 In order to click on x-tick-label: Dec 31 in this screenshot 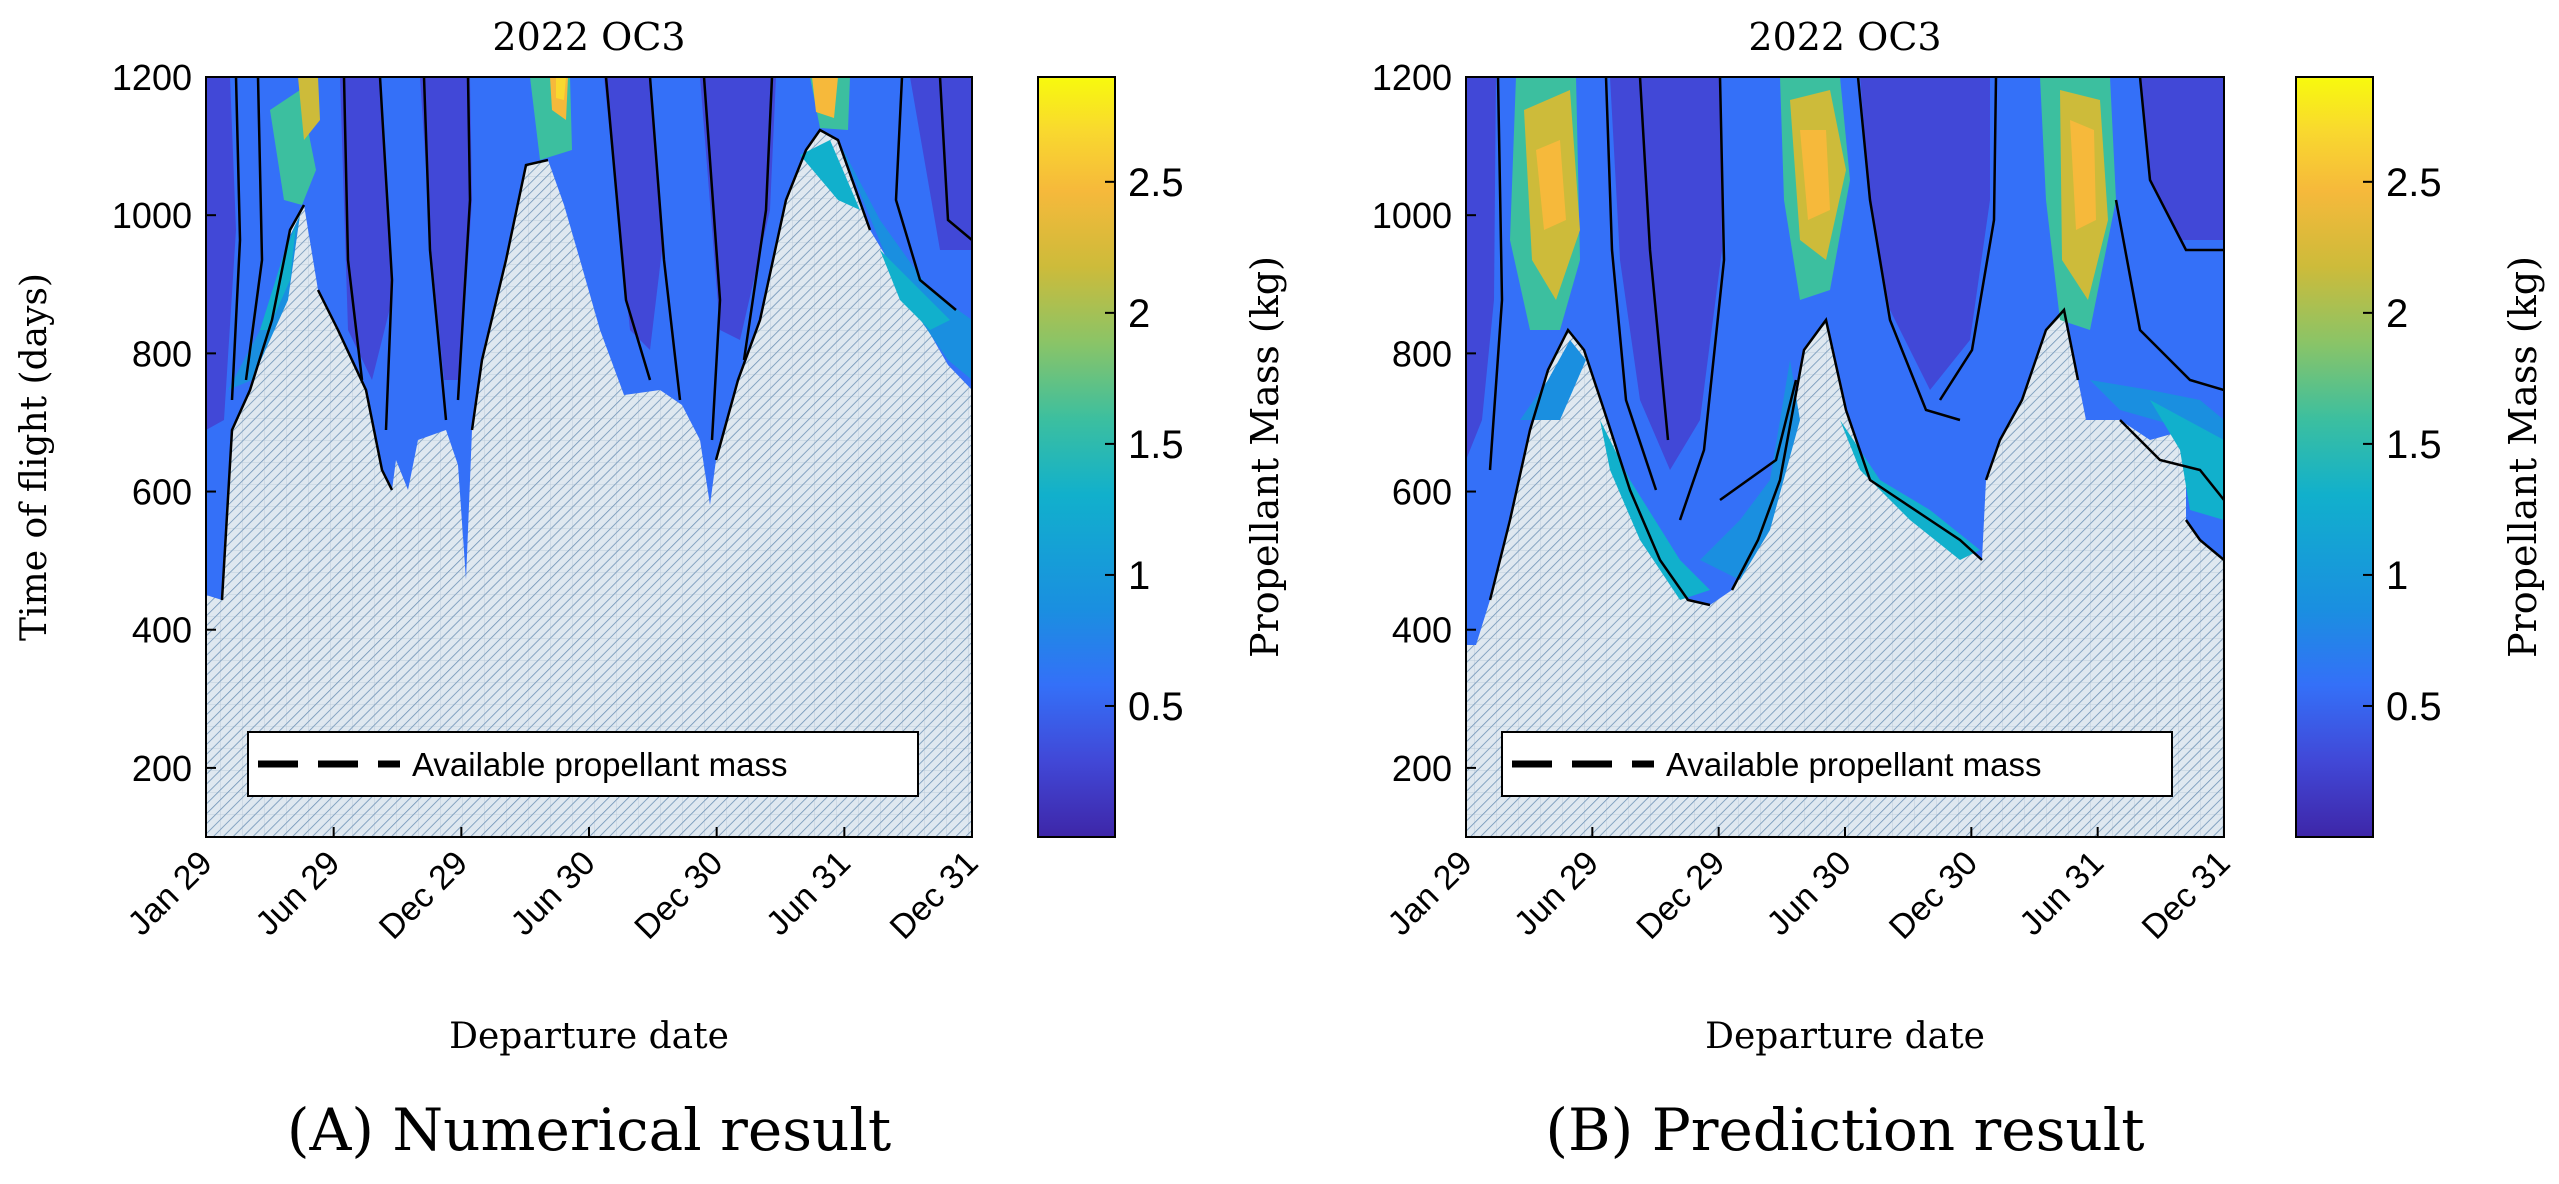, I will do `click(934, 895)`.